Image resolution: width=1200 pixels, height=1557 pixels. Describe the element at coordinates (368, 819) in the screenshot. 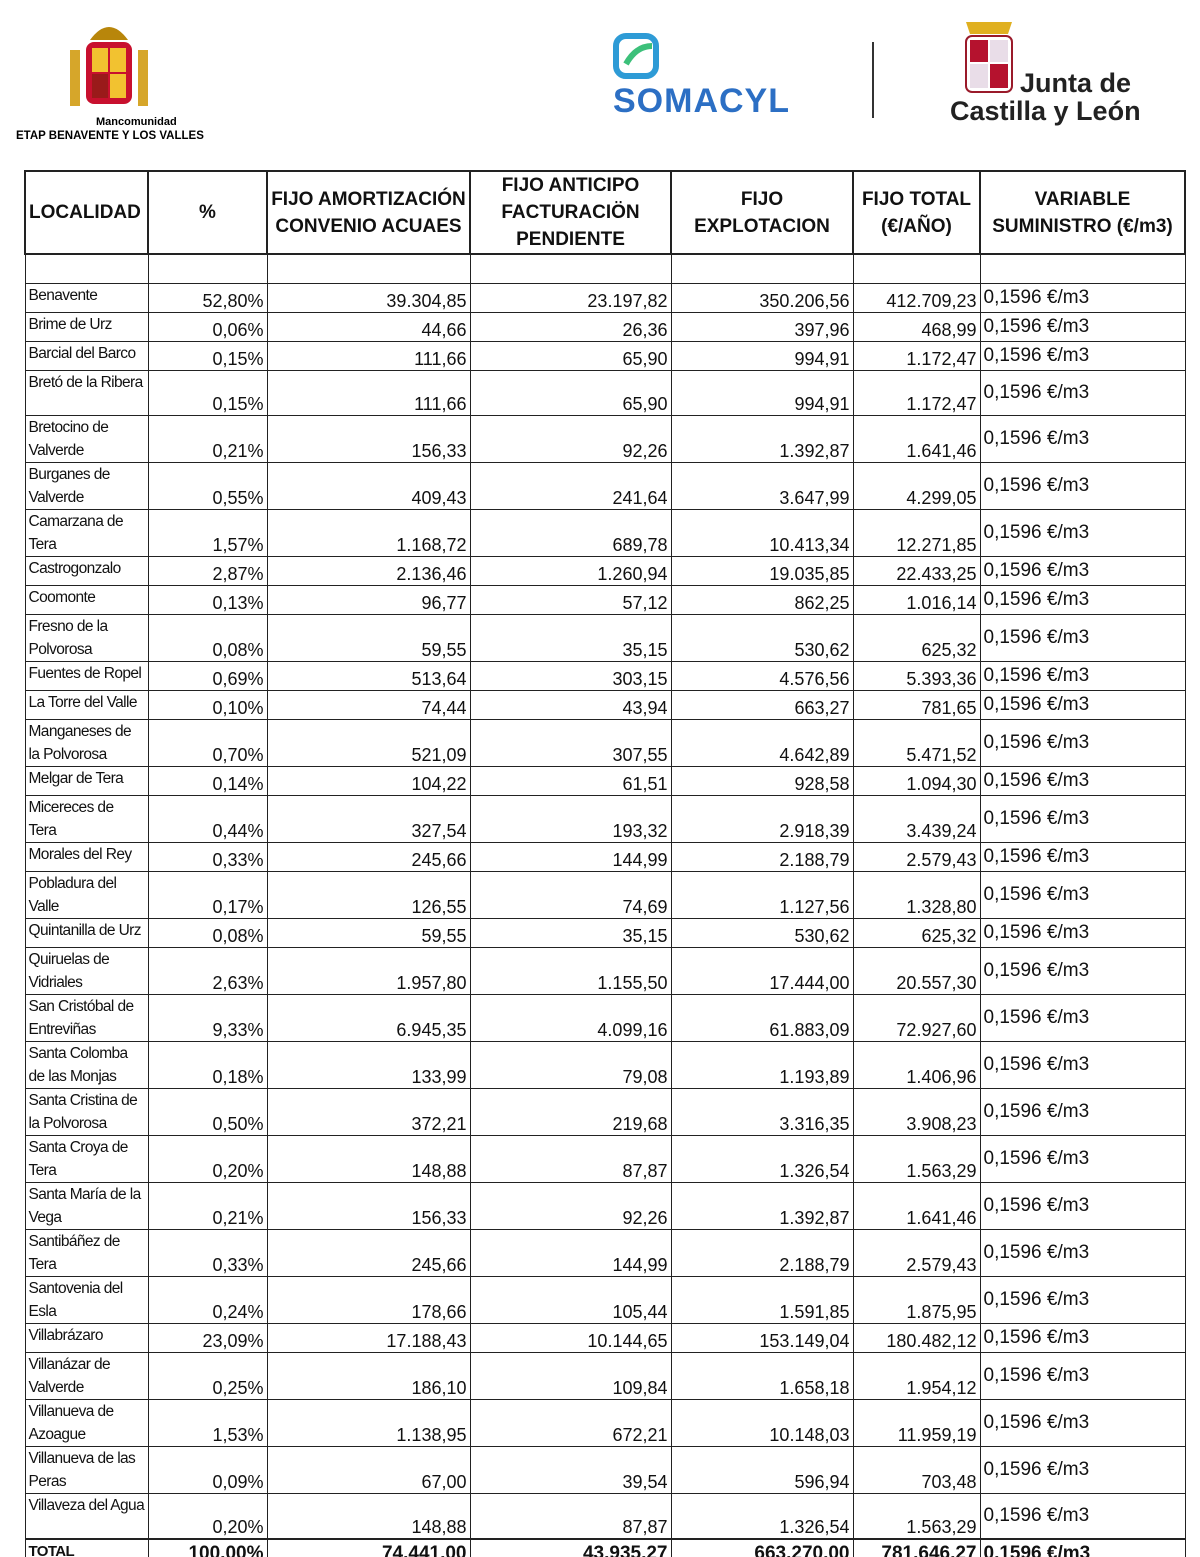

I see `table-cell: 327,54` at that location.